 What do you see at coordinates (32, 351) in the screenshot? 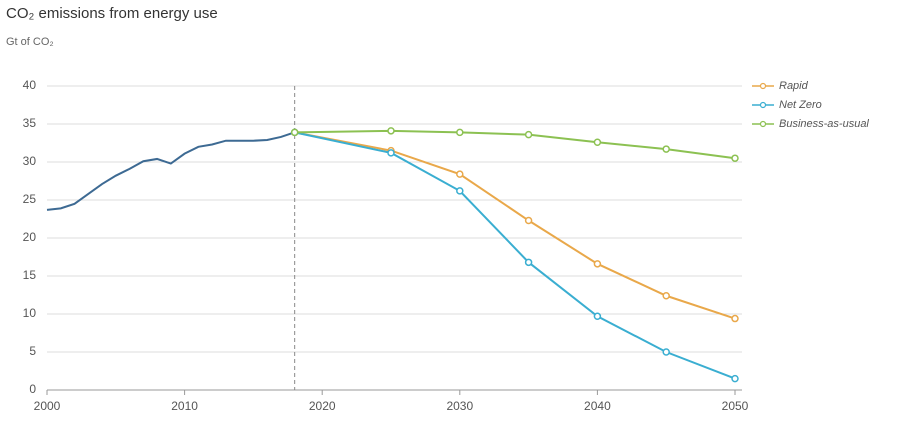
I see `y-tick-label: 5` at bounding box center [32, 351].